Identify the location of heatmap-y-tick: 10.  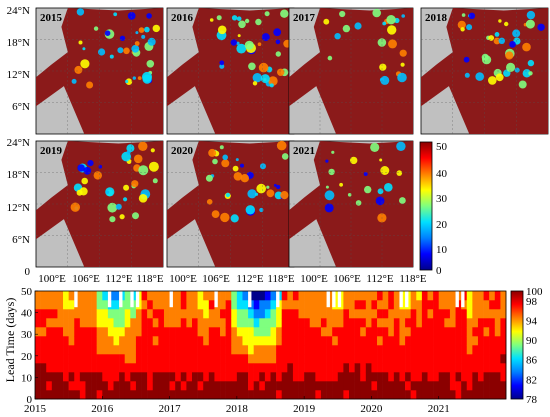
(27, 378).